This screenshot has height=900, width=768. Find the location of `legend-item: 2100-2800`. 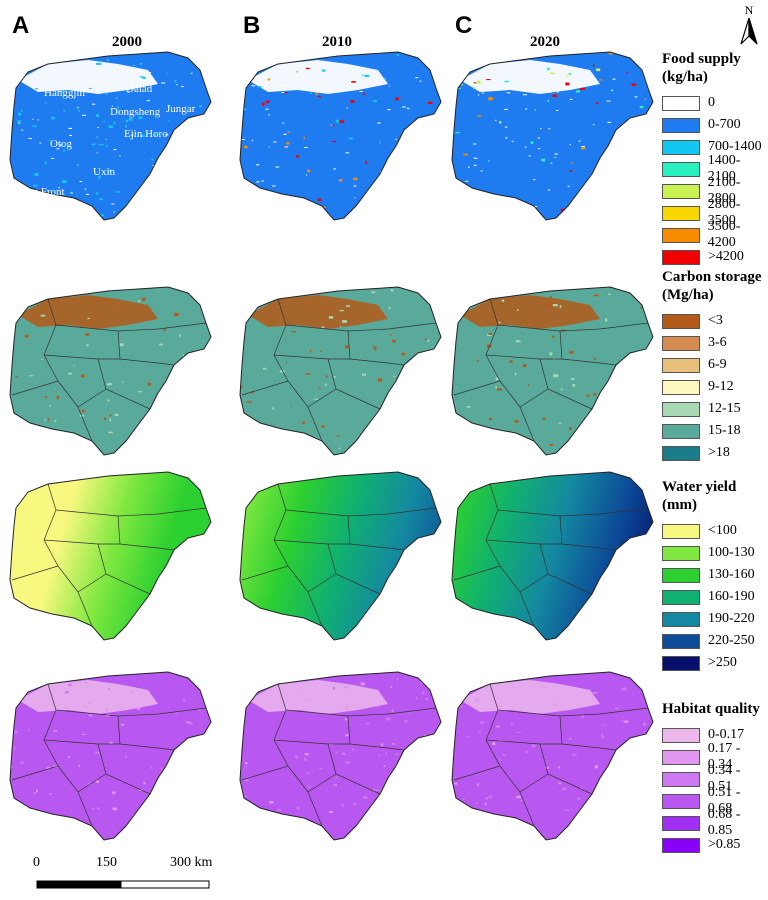

legend-item: 2100-2800 is located at coordinates (715, 190).